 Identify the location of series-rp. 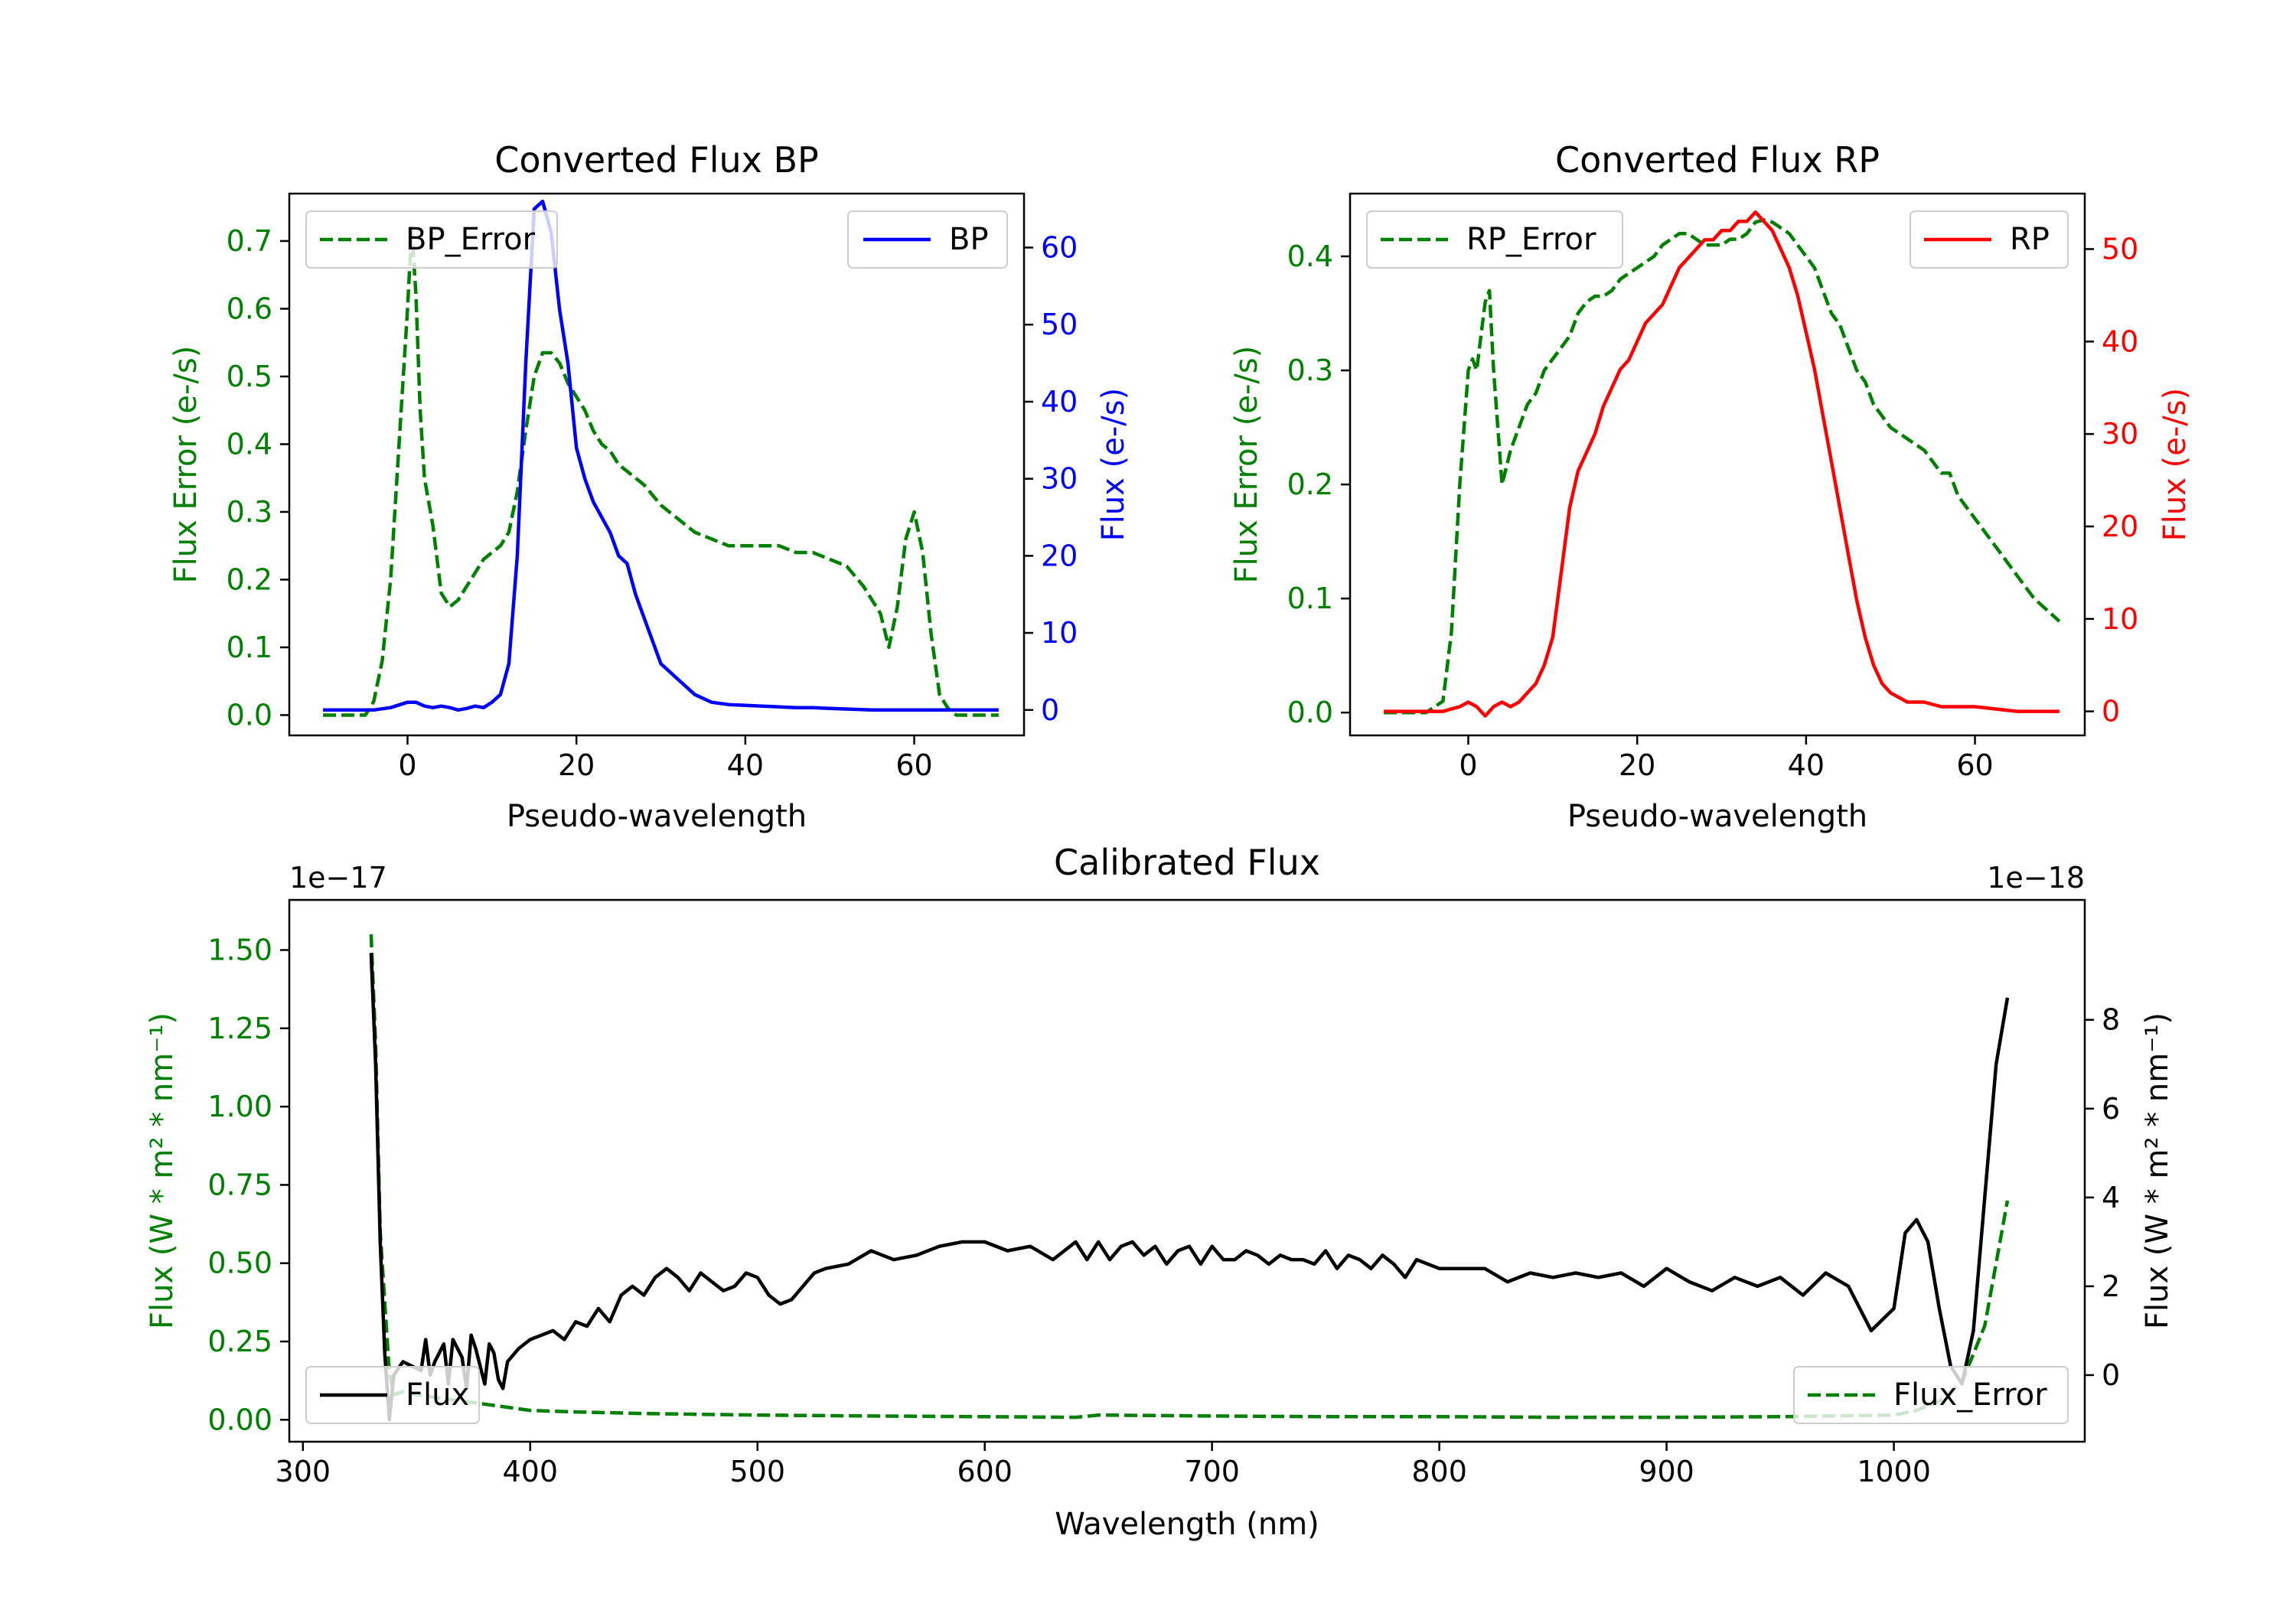
(1722, 464).